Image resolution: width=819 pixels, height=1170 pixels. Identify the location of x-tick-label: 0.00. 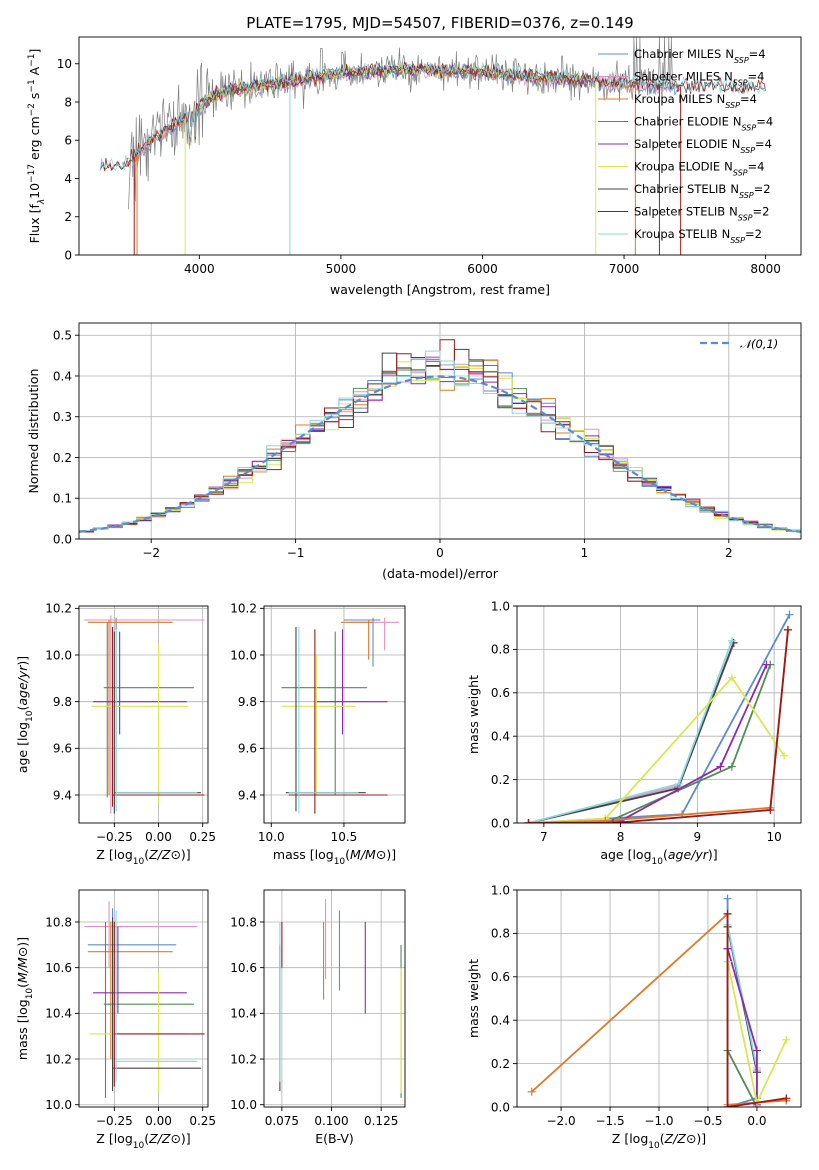
(158, 1121).